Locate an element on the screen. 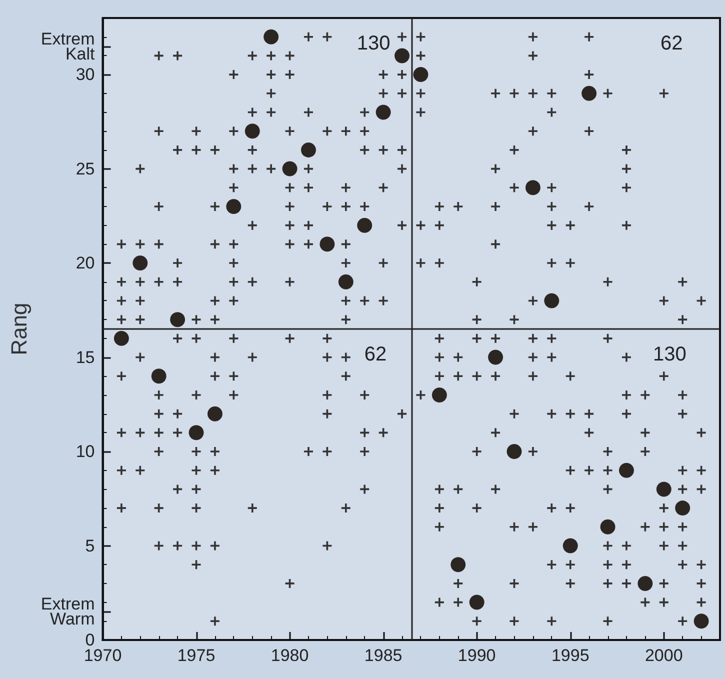 The image size is (725, 679). y-tick-label: Extrem Warm is located at coordinates (67, 611).